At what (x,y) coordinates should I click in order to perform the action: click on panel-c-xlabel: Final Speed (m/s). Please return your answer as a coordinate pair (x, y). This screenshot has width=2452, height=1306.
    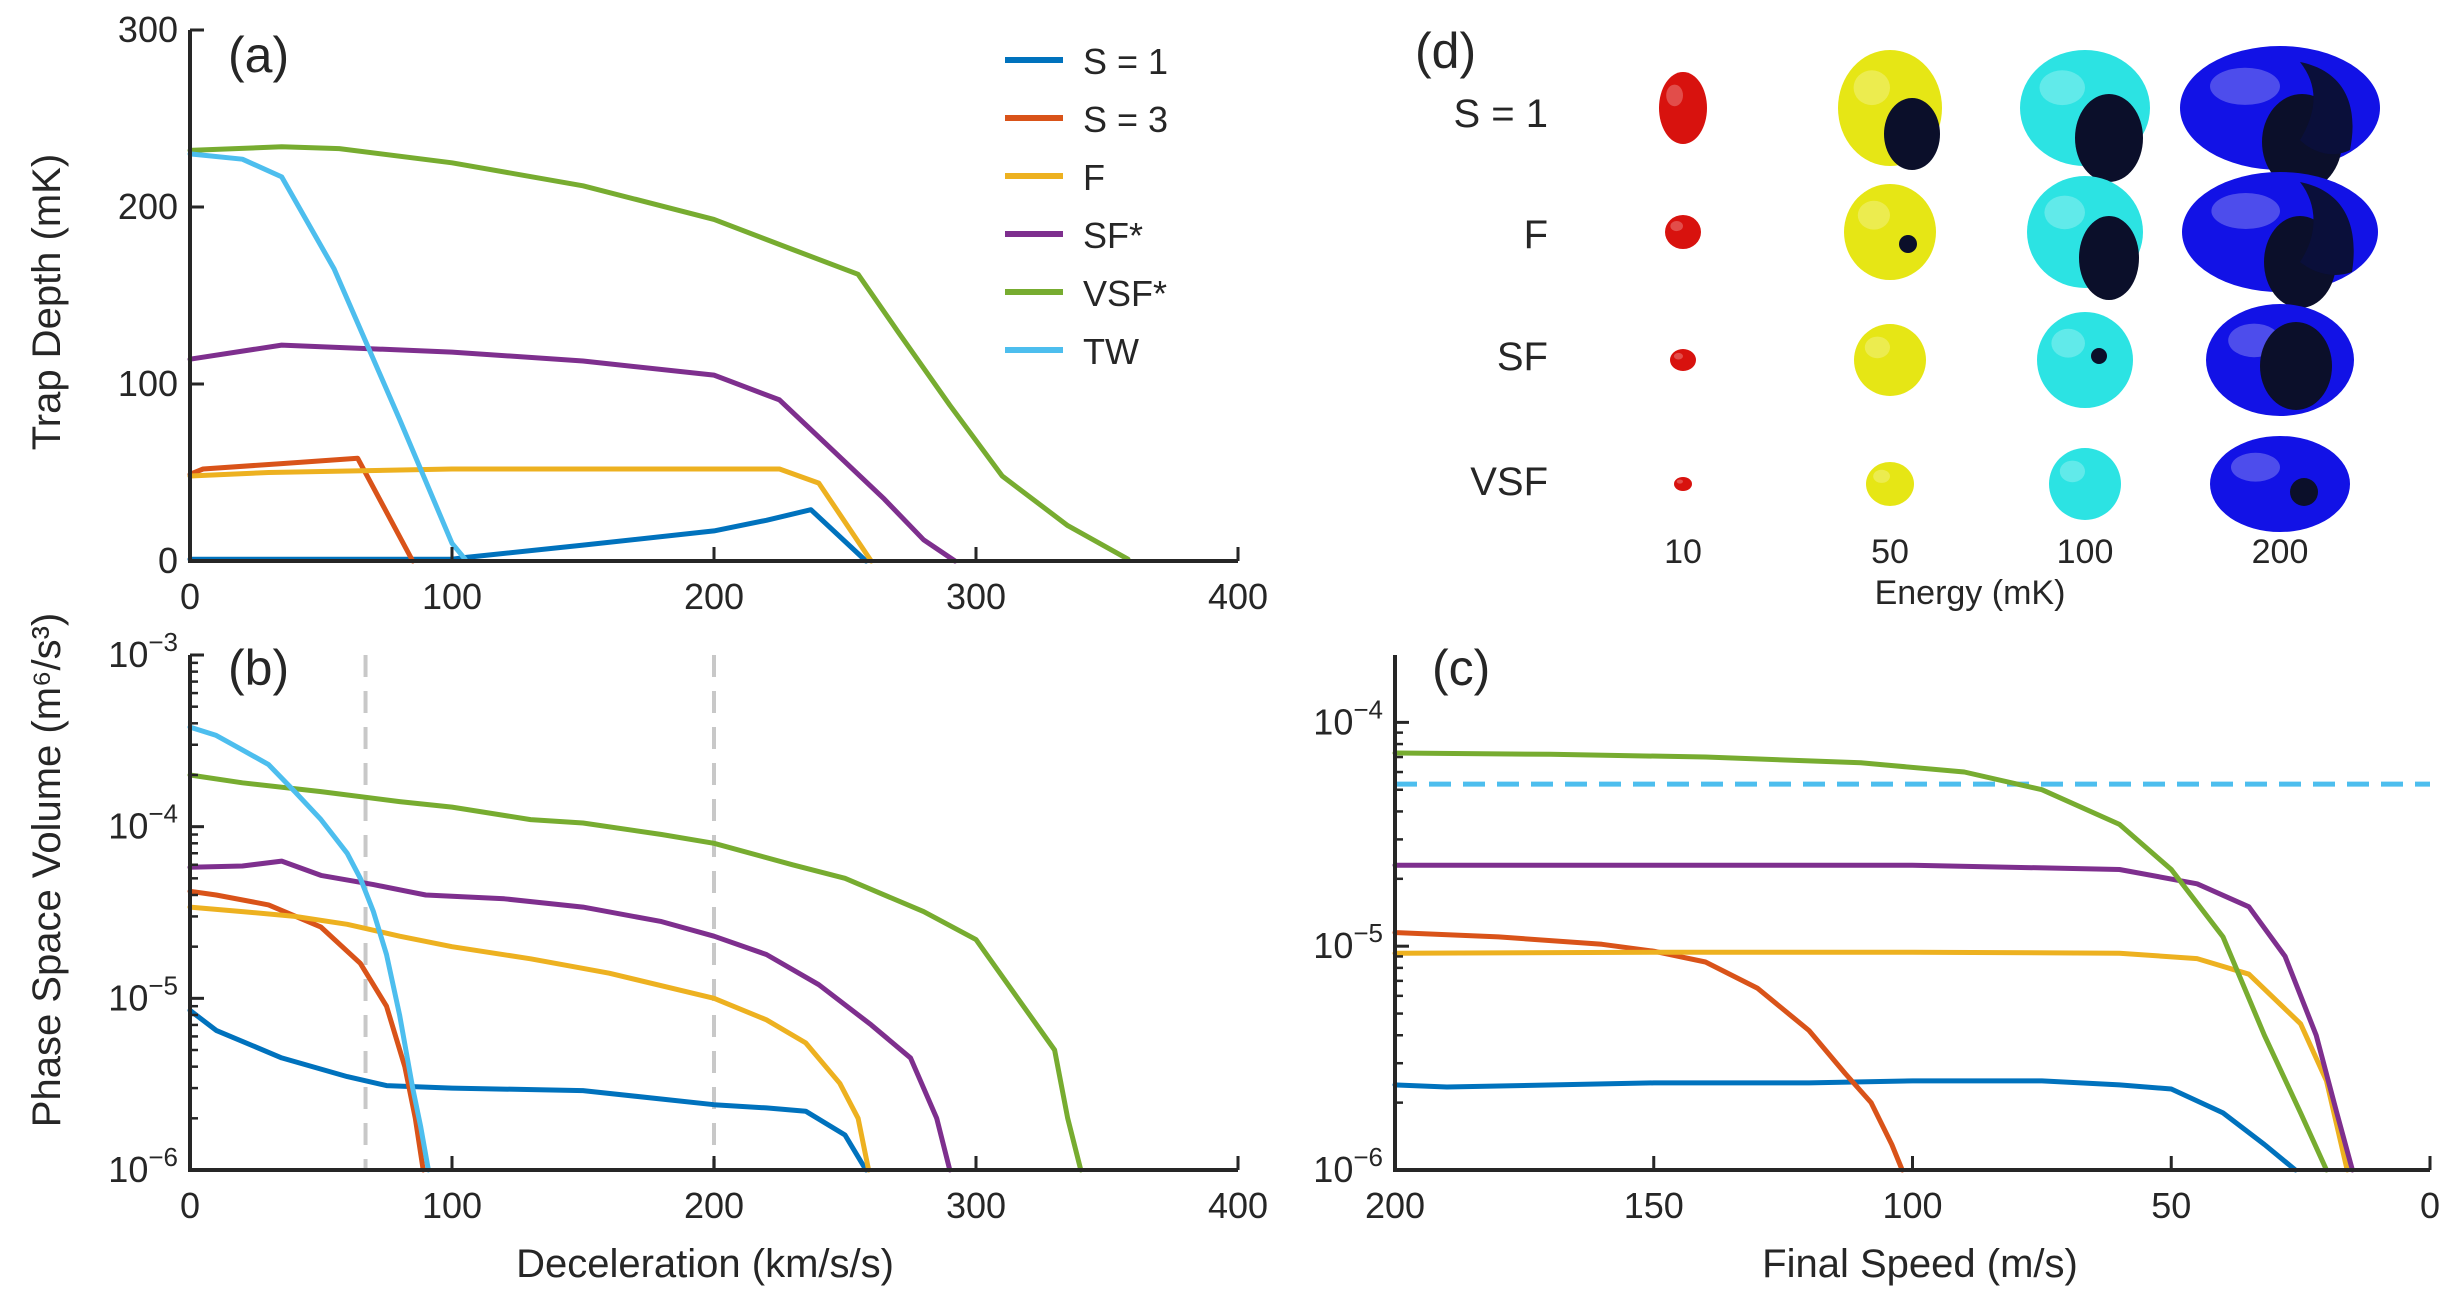
    Looking at the image, I should click on (1920, 1264).